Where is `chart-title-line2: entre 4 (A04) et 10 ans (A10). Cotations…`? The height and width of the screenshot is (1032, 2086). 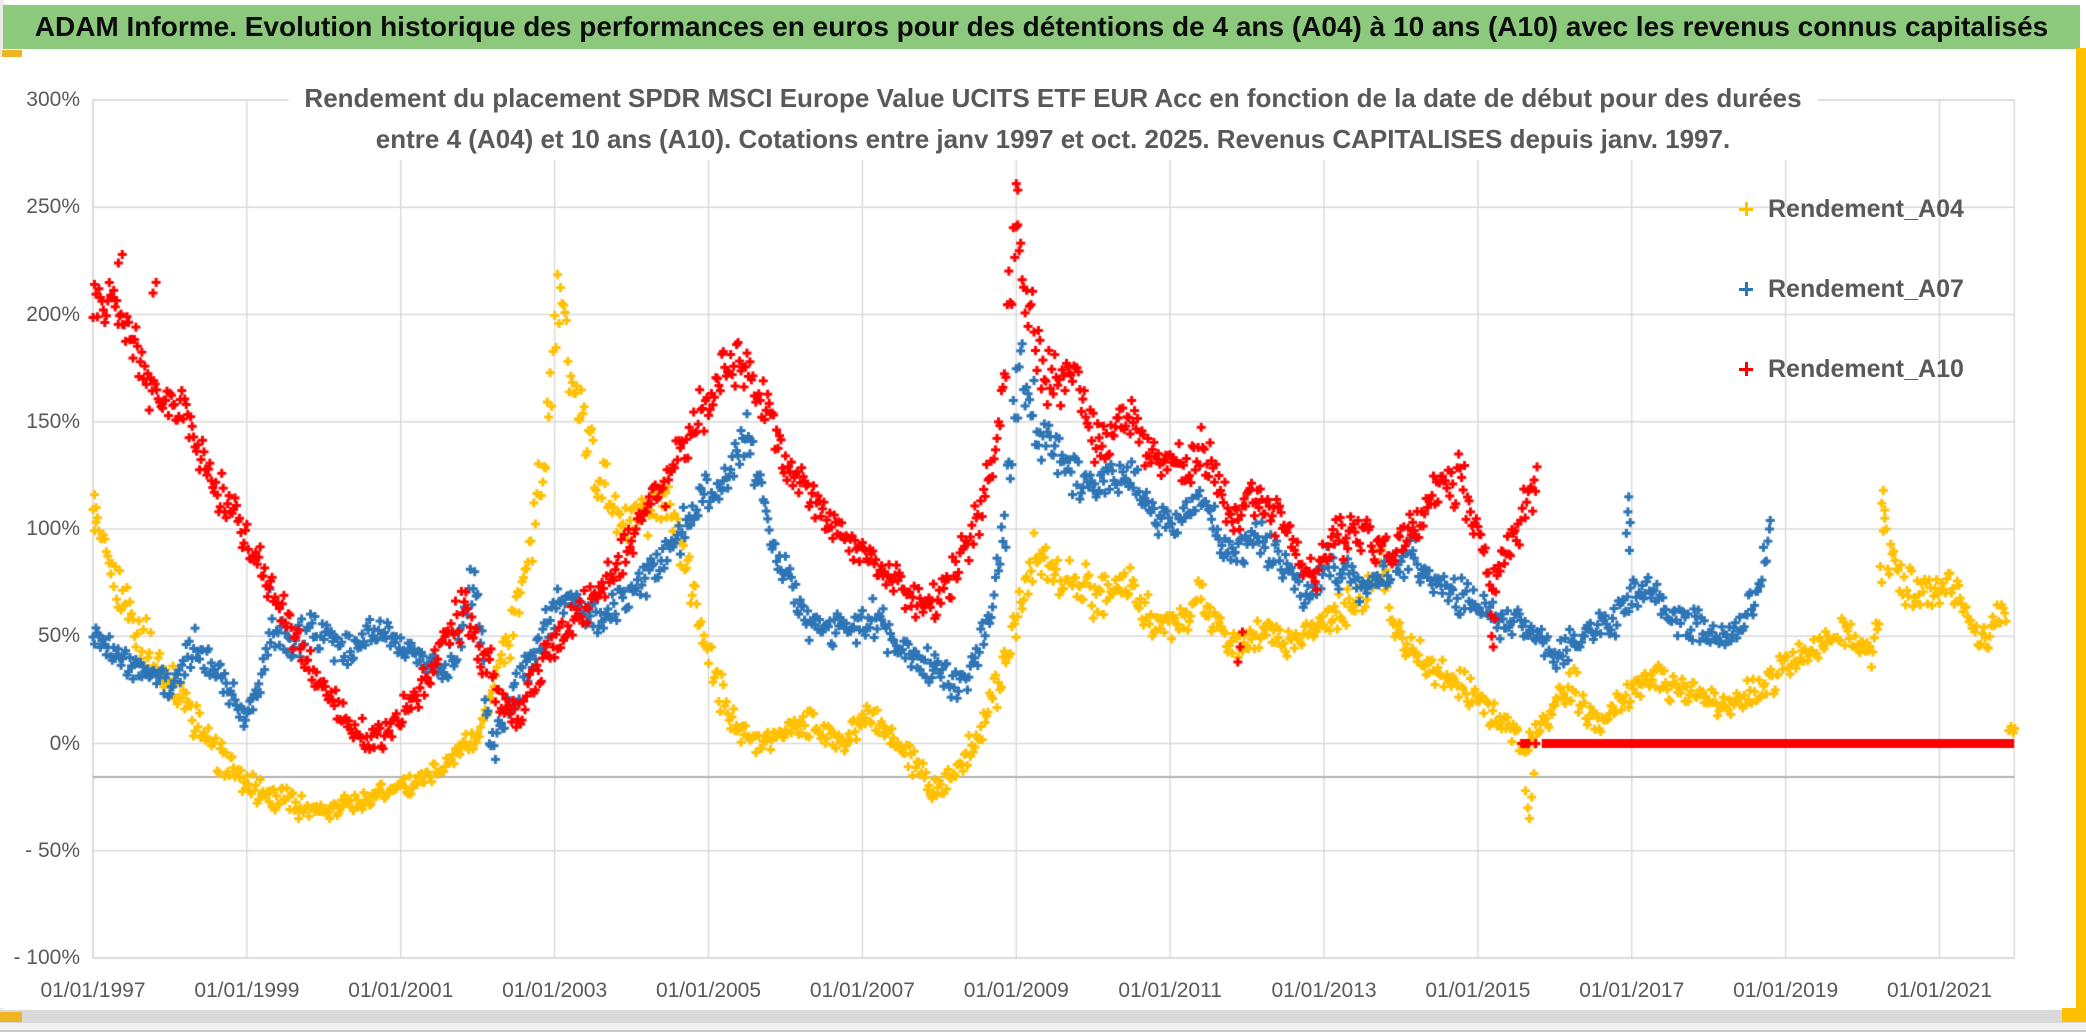 chart-title-line2: entre 4 (A04) et 10 ans (A10). Cotations… is located at coordinates (1053, 139).